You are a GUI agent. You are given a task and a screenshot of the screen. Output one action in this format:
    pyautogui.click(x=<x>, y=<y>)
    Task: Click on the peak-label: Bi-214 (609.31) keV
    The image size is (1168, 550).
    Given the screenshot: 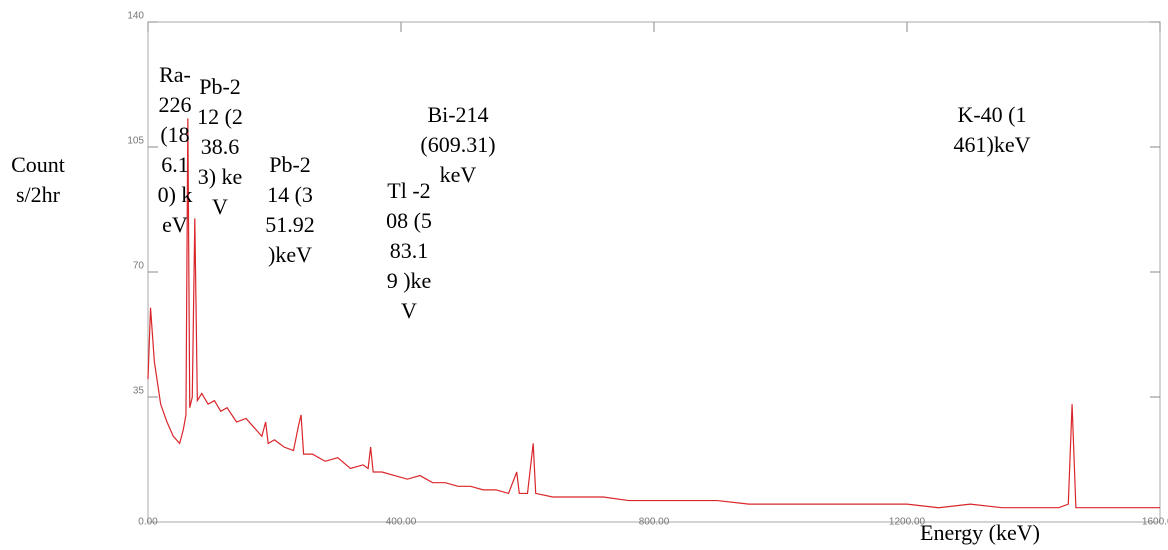 What is the action you would take?
    pyautogui.click(x=458, y=144)
    